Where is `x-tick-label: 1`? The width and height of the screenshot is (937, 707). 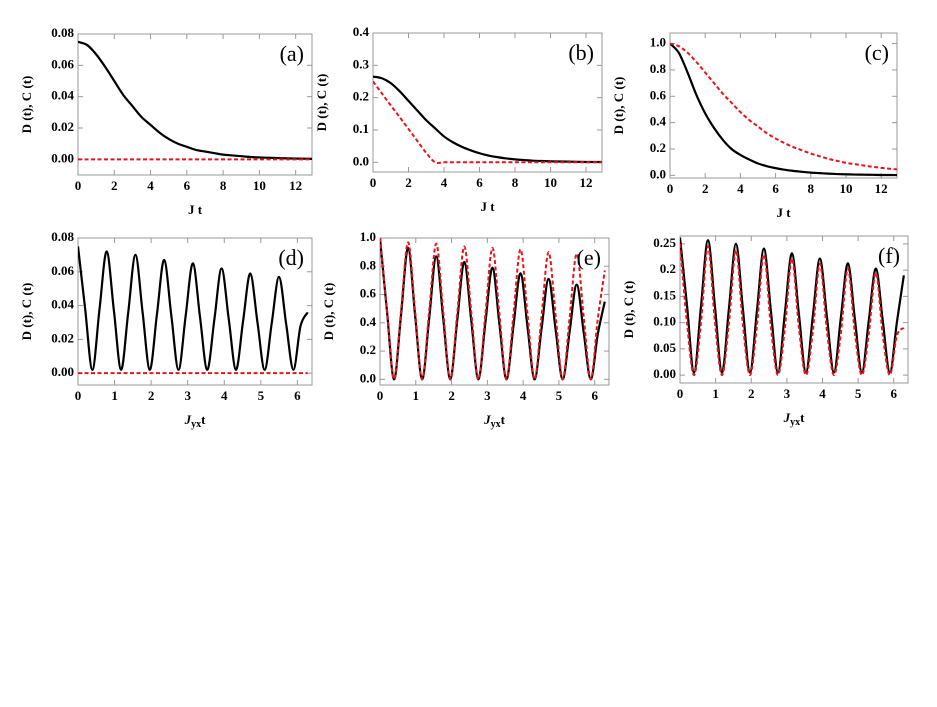
x-tick-label: 1 is located at coordinates (715, 393).